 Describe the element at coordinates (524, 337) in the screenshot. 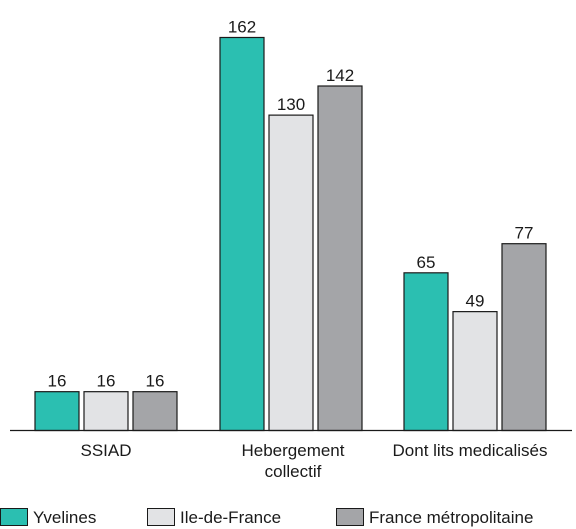

I see `bar-dont-lits-medicalises-france-metropolitaine` at that location.